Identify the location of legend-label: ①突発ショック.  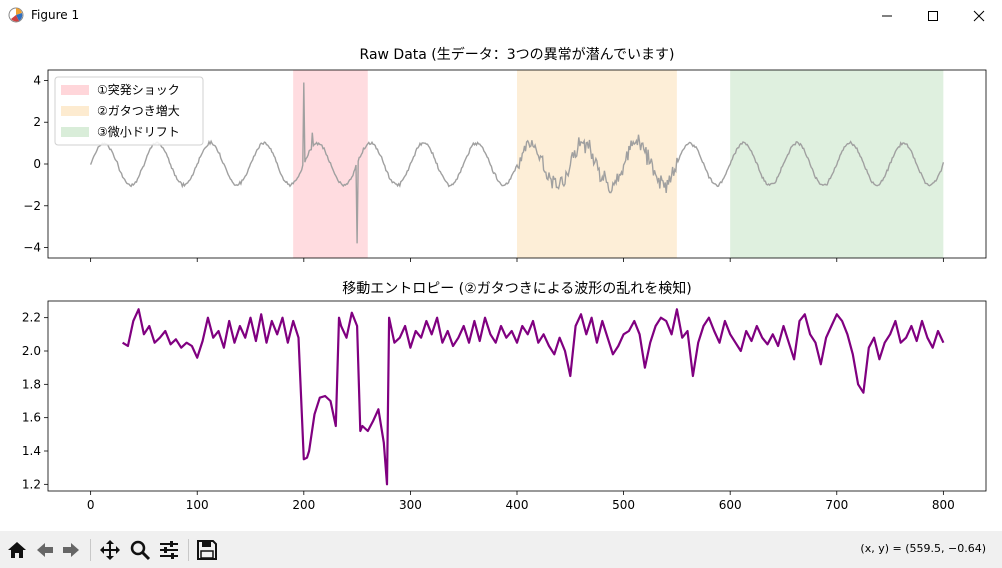
(138, 89).